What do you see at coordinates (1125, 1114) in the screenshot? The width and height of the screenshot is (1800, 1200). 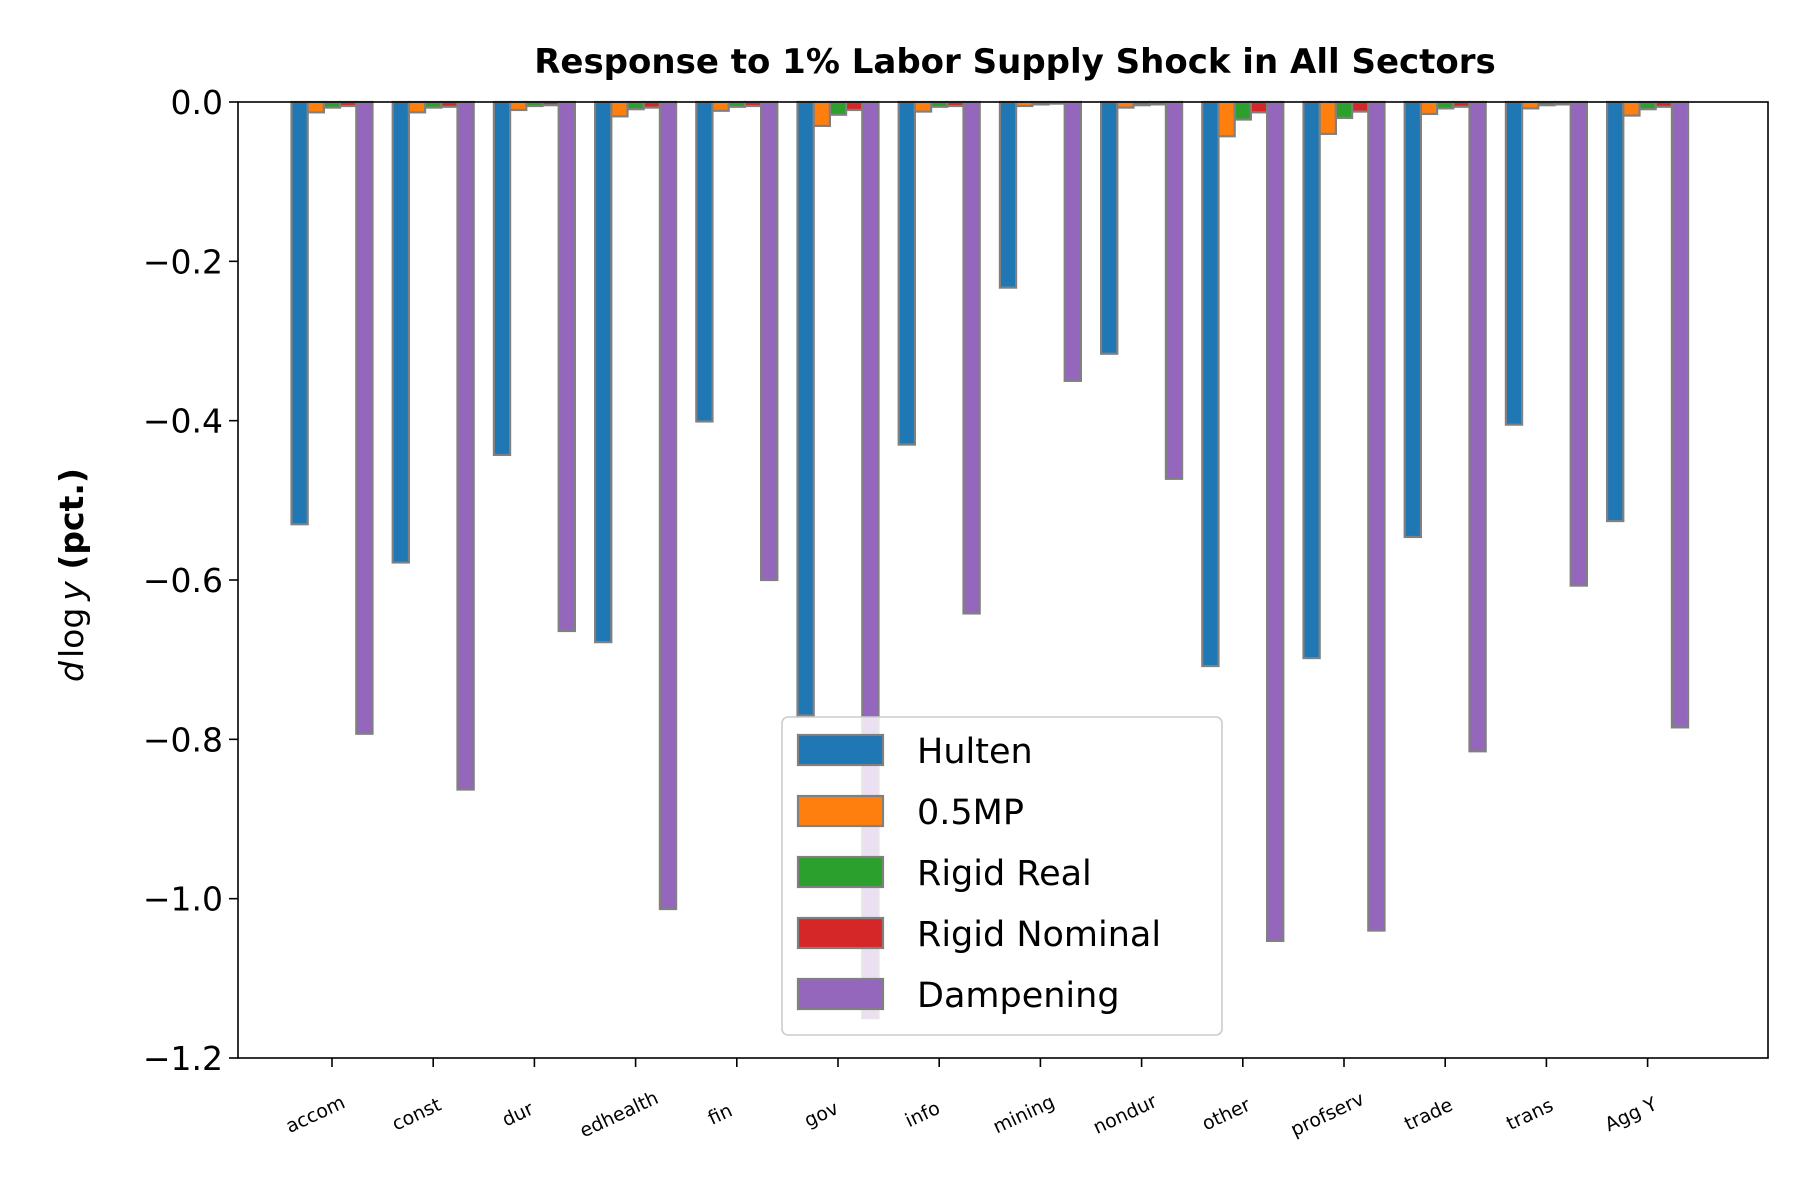 I see `x-tick-label: nondur` at bounding box center [1125, 1114].